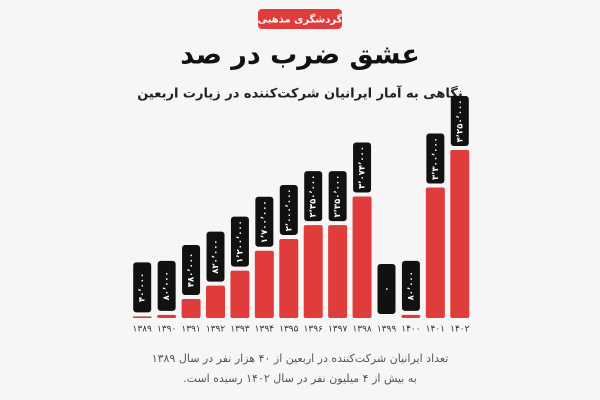 This screenshot has width=600, height=400. I want to click on chart-title: عشق ضرب در صد, so click(300, 55).